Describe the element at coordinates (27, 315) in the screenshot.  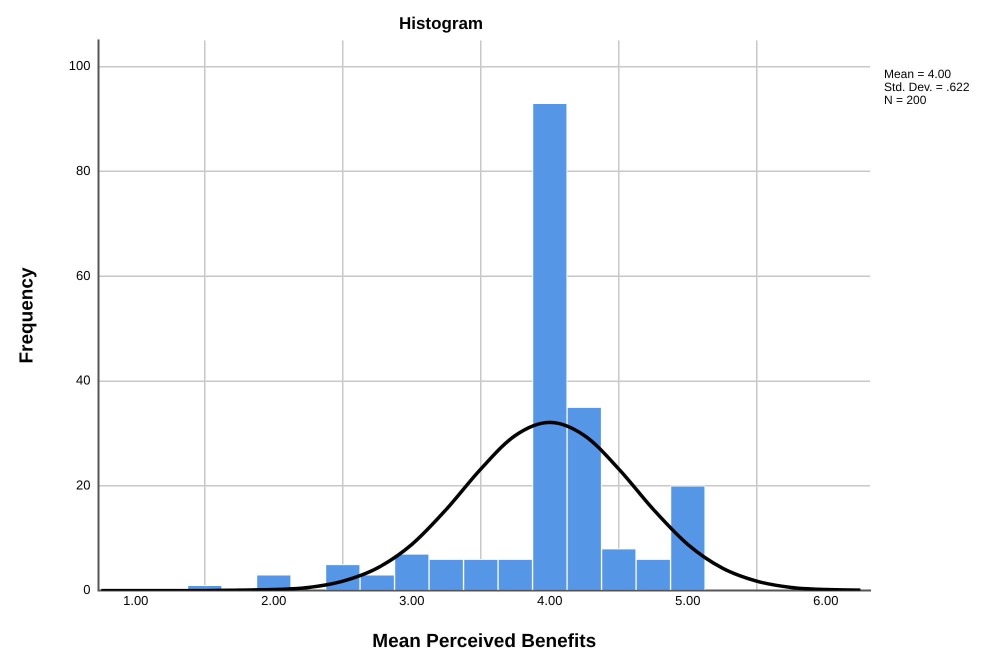
I see `y-axis-title: Frequency` at that location.